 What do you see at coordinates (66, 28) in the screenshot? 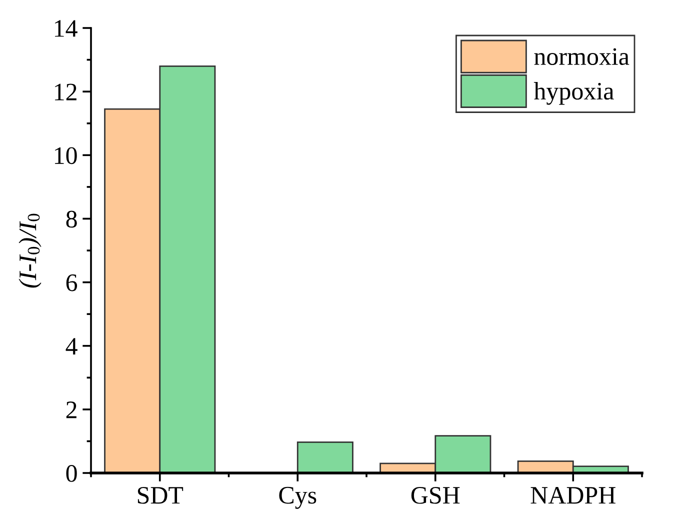
I see `y-tick-label: 14` at bounding box center [66, 28].